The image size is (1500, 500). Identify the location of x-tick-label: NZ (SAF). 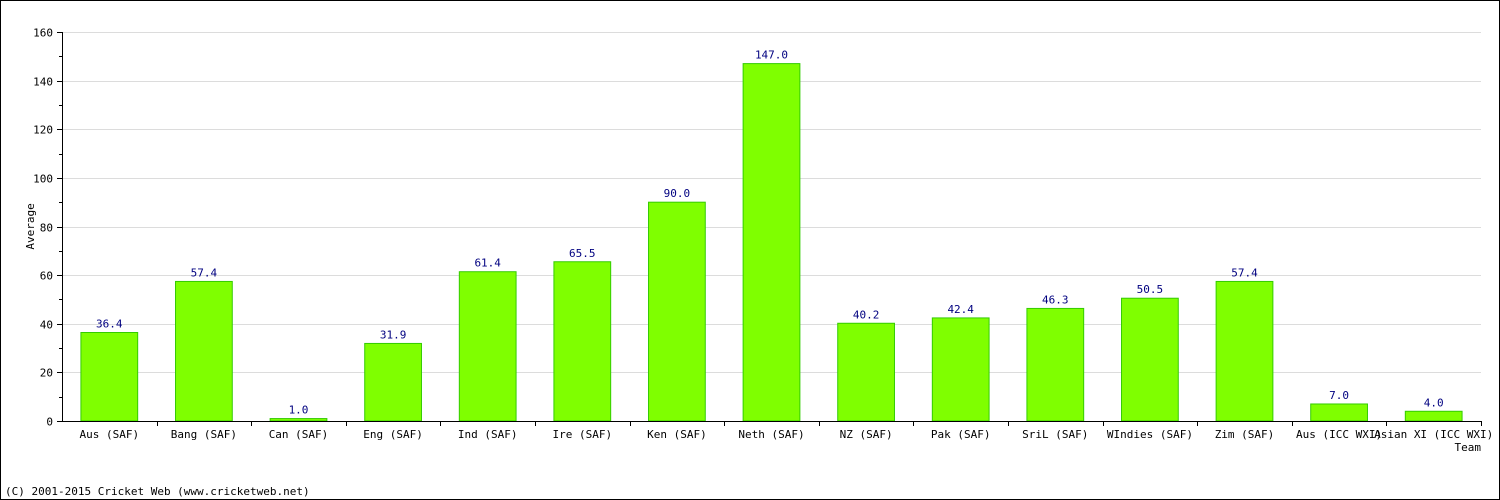
(866, 434).